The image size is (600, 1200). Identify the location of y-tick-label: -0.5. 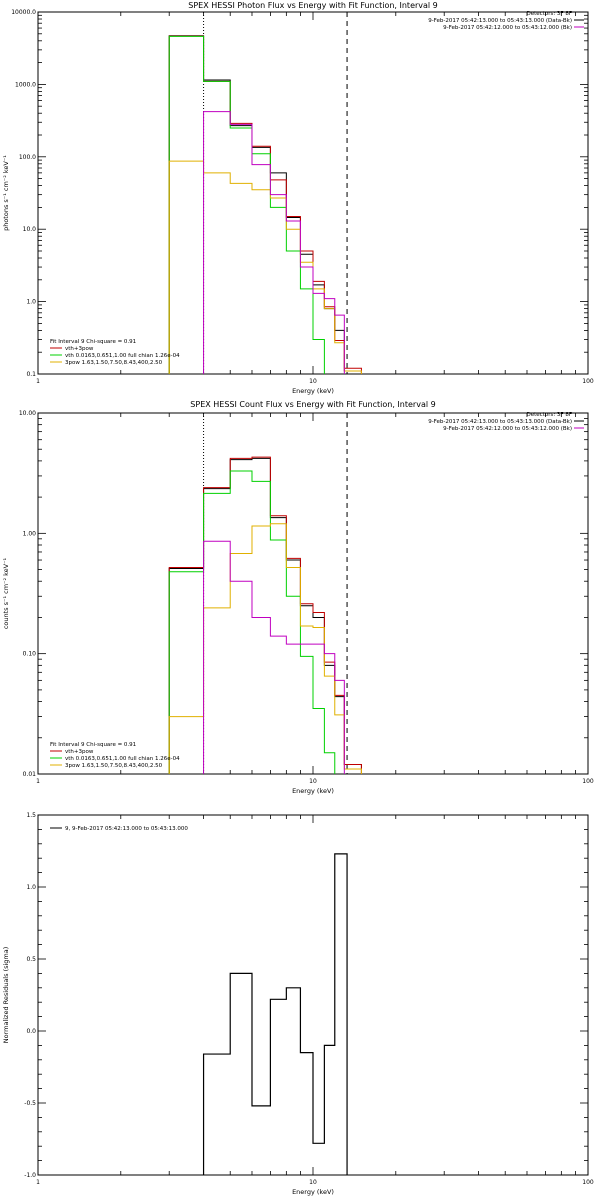
(30, 1103).